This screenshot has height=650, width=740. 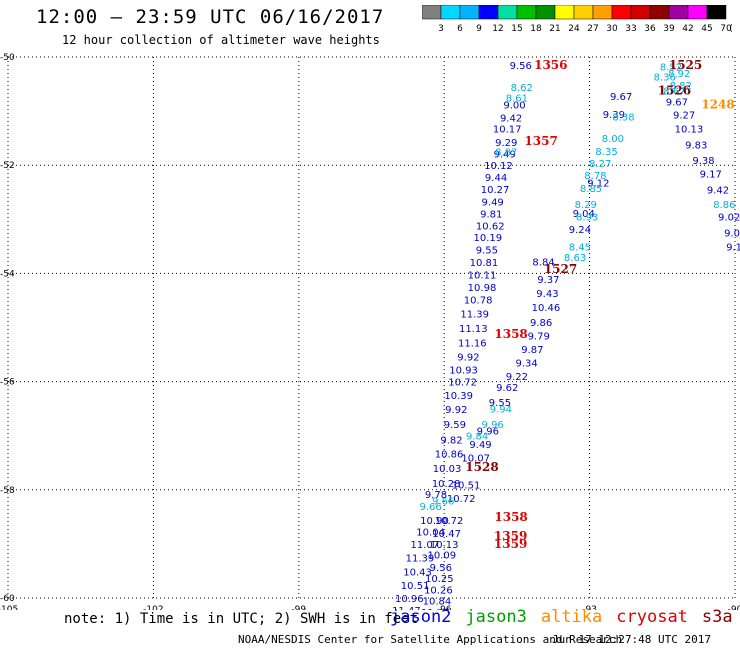 I want to click on jason2-point: 9.96, so click(x=488, y=431).